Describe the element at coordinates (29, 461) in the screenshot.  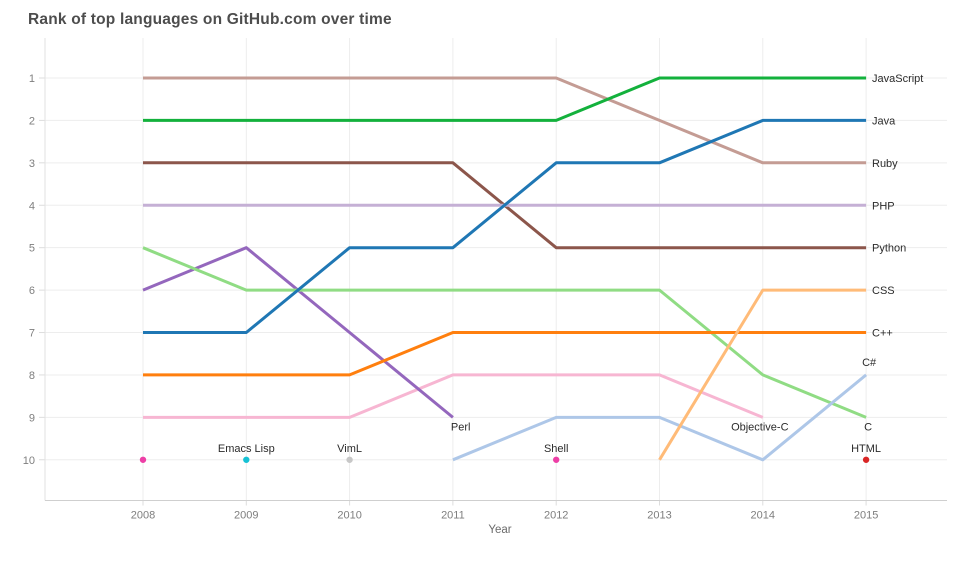
I see `y-tick-label: 10` at that location.